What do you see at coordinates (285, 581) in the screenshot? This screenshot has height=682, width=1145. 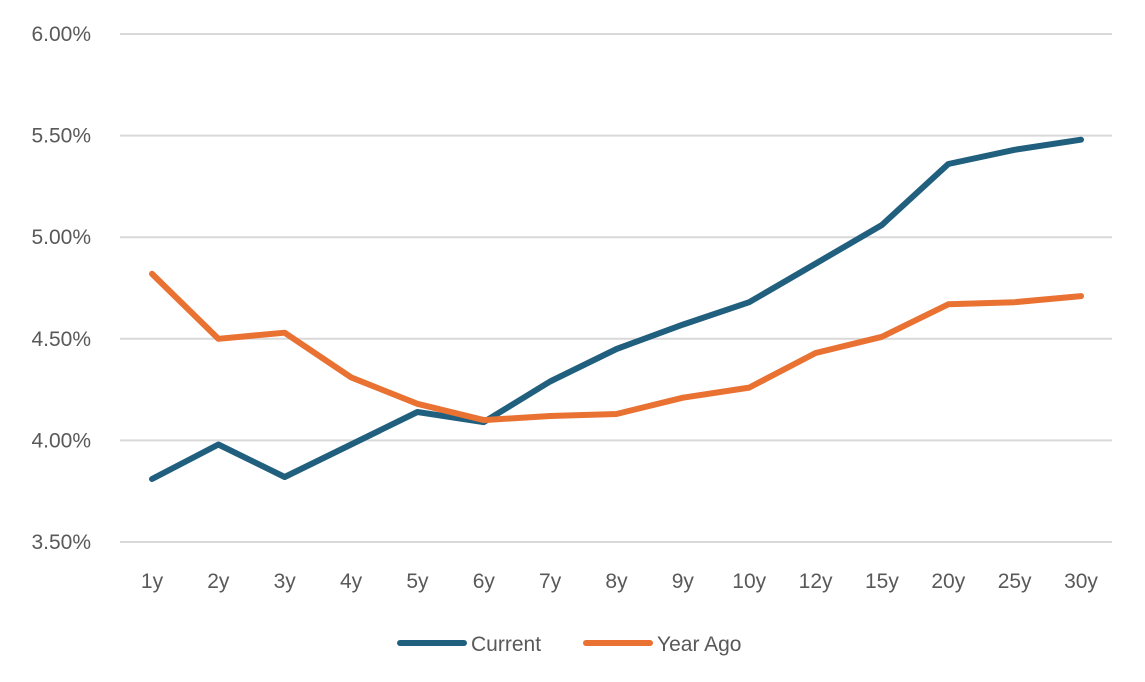 I see `x-tick-label: 3y` at bounding box center [285, 581].